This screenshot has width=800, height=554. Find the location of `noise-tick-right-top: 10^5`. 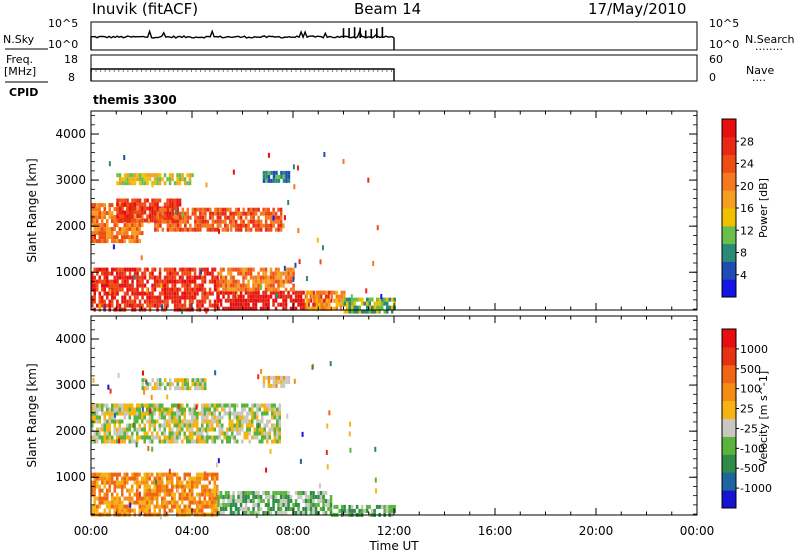

noise-tick-right-top: 10^5 is located at coordinates (724, 23).